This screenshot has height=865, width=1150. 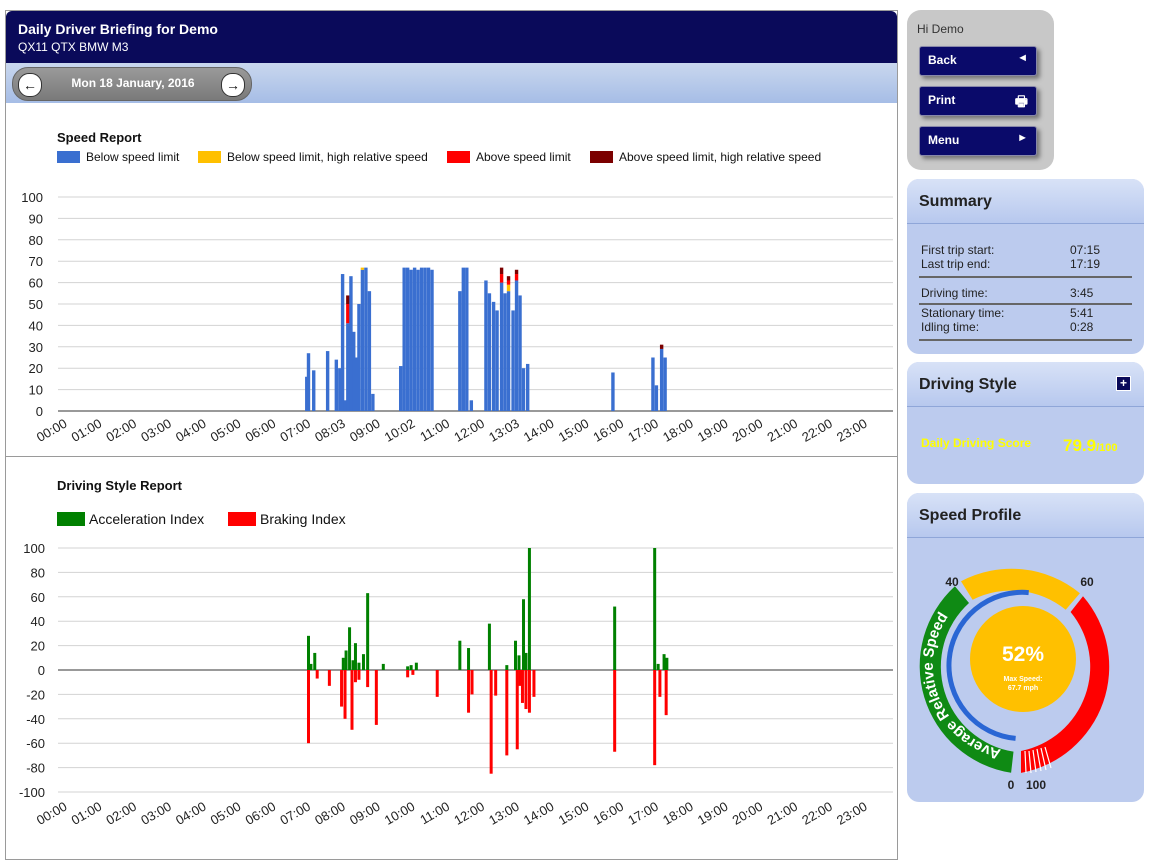 I want to click on legend-label: Below speed limit, so click(x=133, y=157).